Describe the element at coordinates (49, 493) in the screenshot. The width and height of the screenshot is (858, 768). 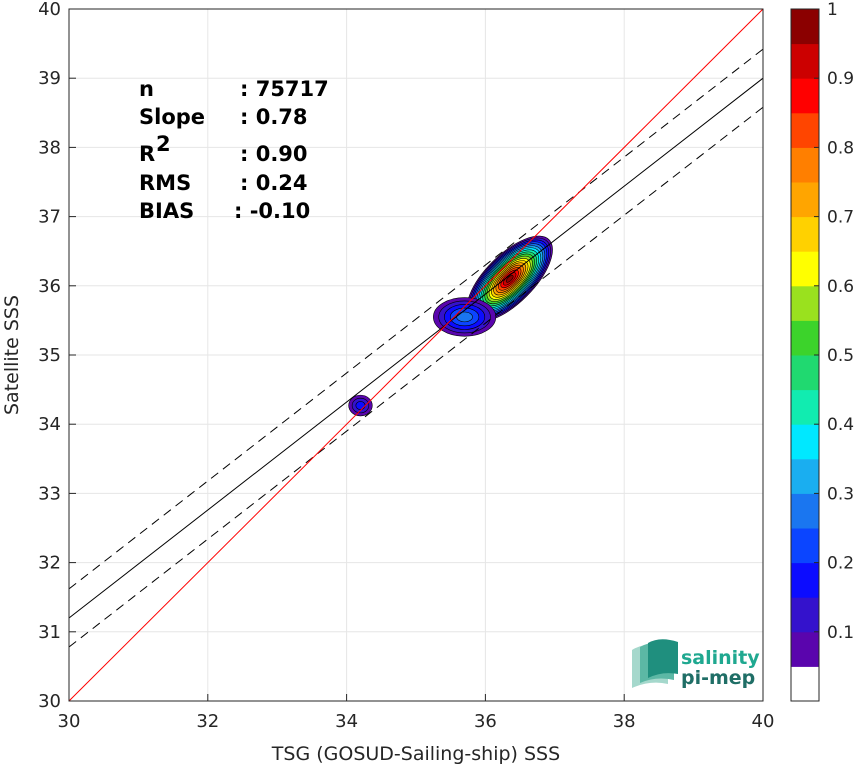
I see `y-tick-label: 33` at that location.